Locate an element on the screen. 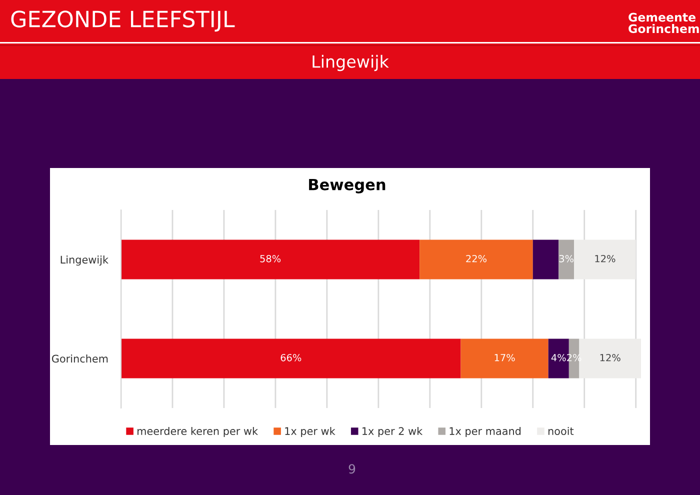  data-label: 4% is located at coordinates (558, 358).